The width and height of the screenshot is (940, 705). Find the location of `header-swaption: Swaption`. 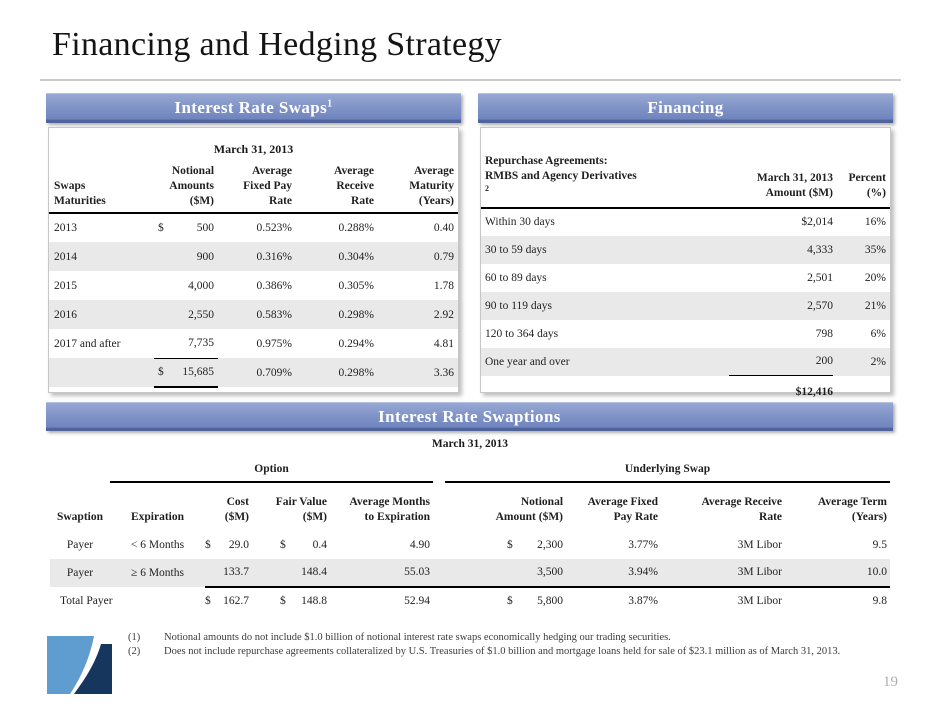

header-swaption: Swaption is located at coordinates (80, 516).